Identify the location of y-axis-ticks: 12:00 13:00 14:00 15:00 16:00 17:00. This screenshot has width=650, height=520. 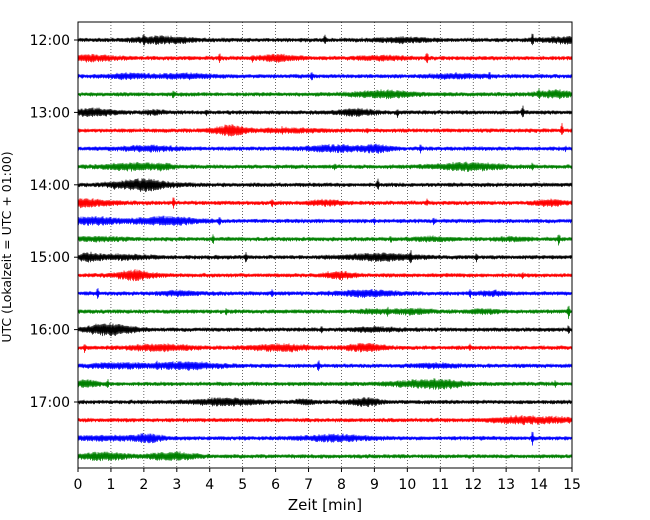
(54, 222).